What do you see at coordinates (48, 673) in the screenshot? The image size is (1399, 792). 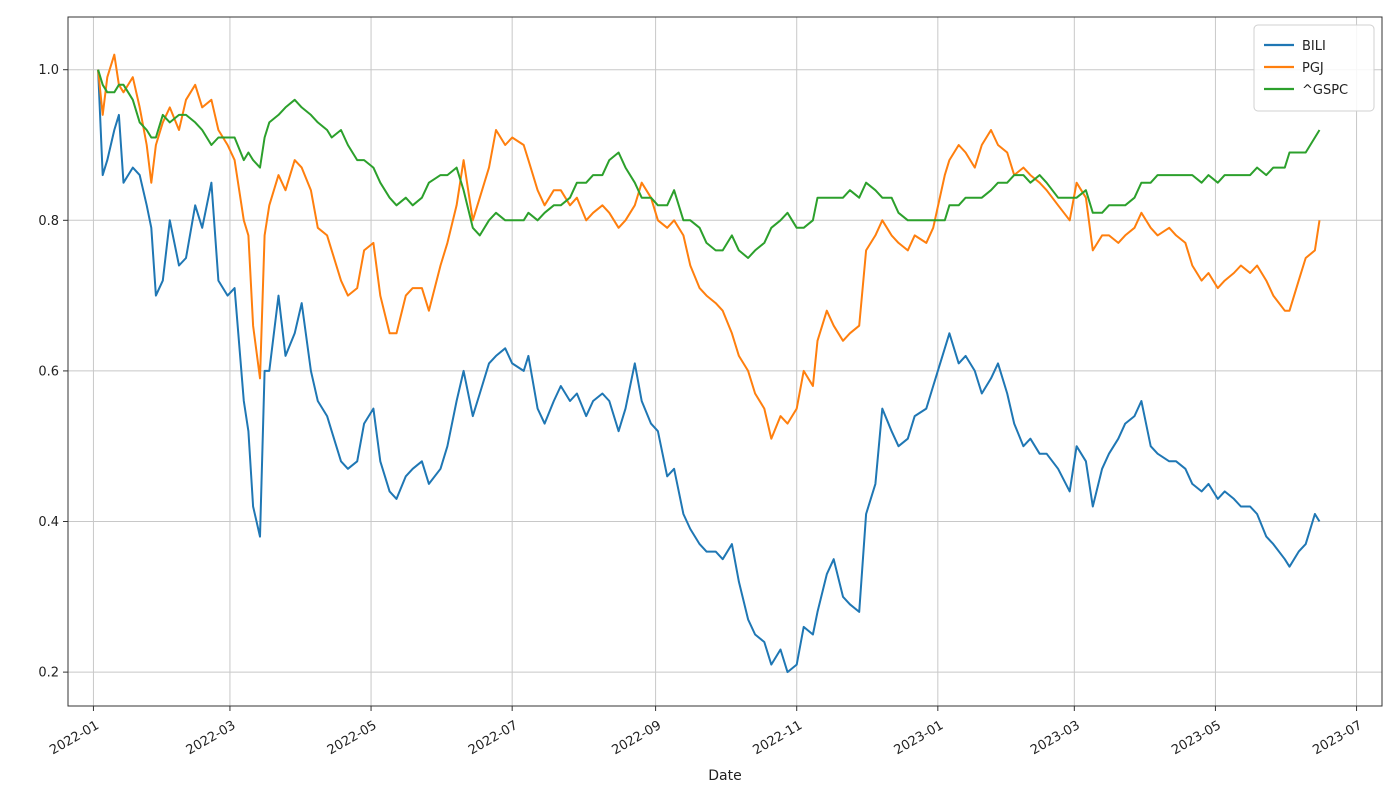 I see `y-tick-label: 0.2` at bounding box center [48, 673].